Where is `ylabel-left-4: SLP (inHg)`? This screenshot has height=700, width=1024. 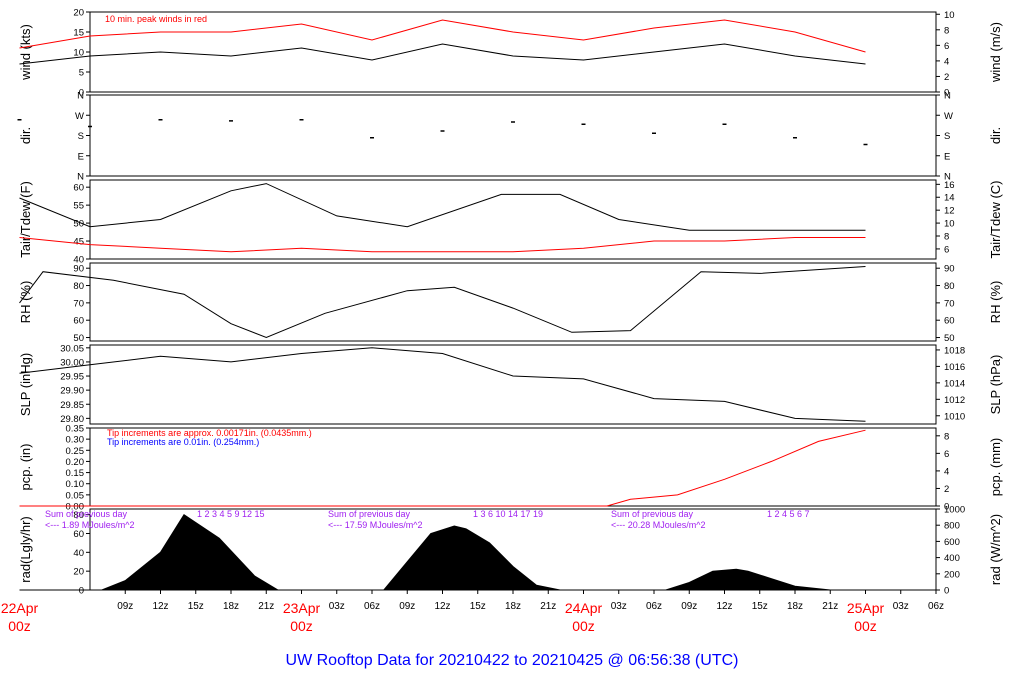 ylabel-left-4: SLP (inHg) is located at coordinates (25, 384).